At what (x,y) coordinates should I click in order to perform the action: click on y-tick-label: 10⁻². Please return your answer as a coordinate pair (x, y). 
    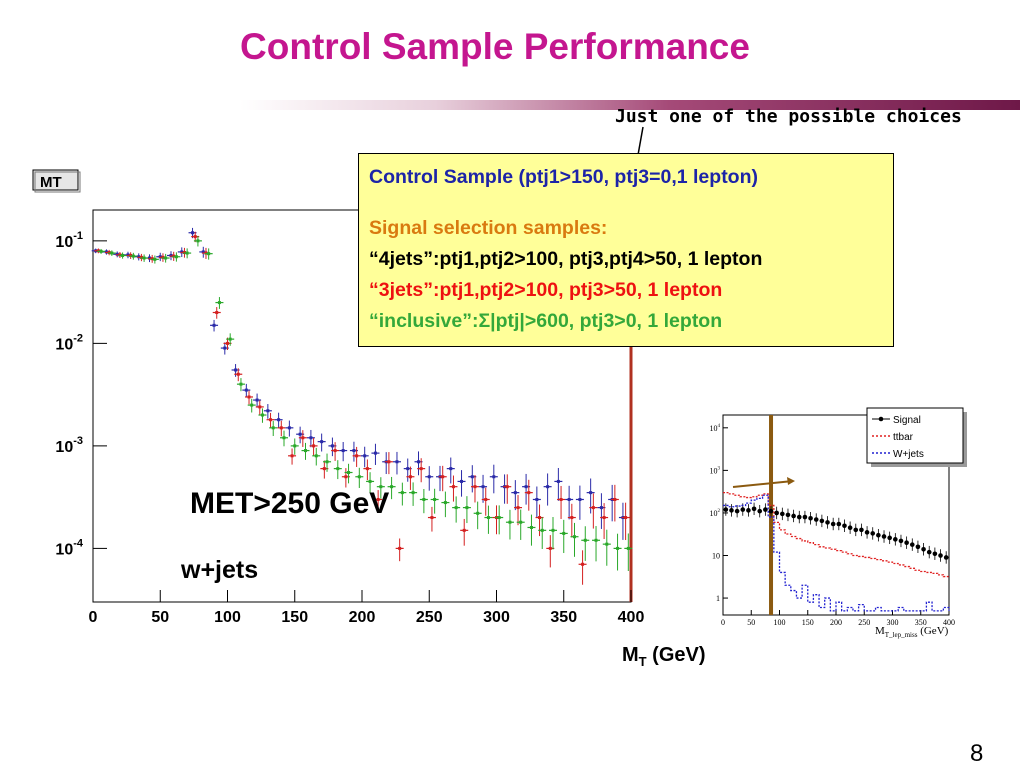
    Looking at the image, I should click on (69, 342).